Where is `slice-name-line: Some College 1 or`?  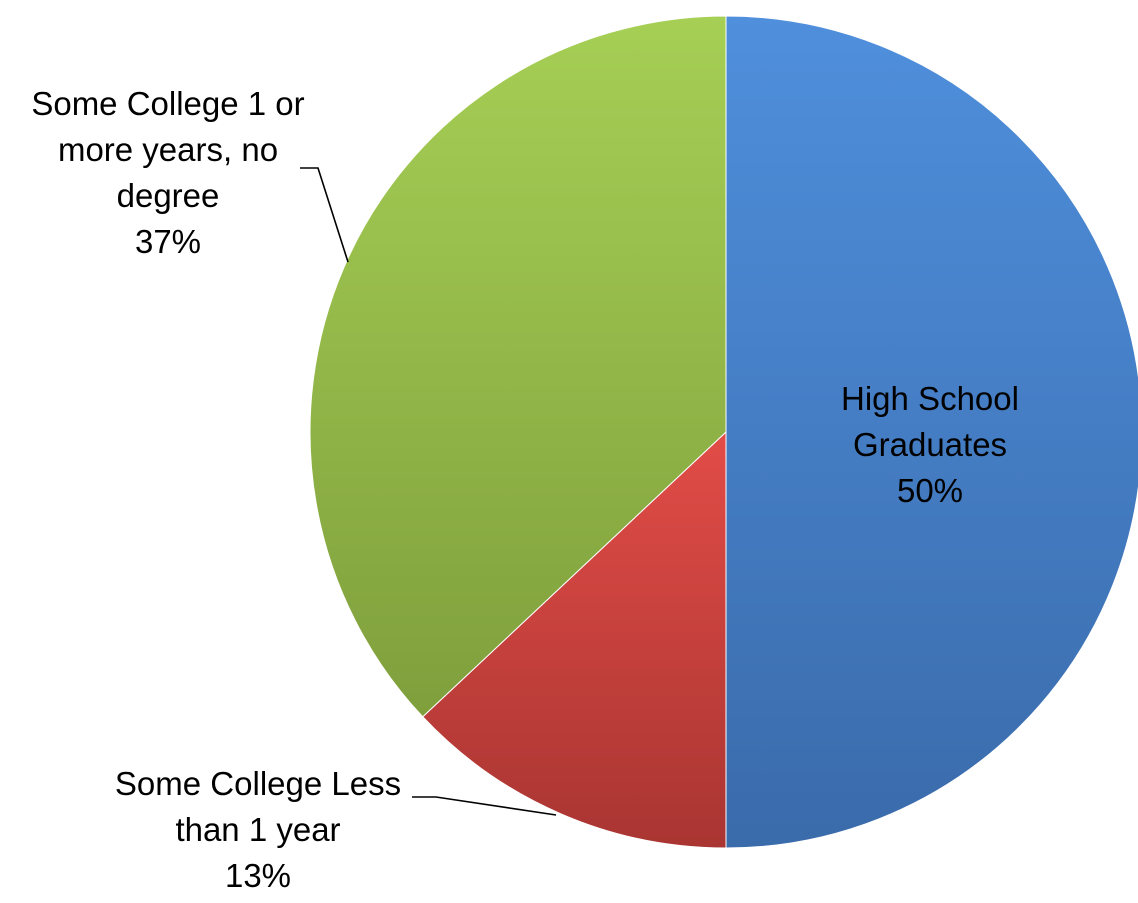
slice-name-line: Some College 1 or is located at coordinates (167, 103).